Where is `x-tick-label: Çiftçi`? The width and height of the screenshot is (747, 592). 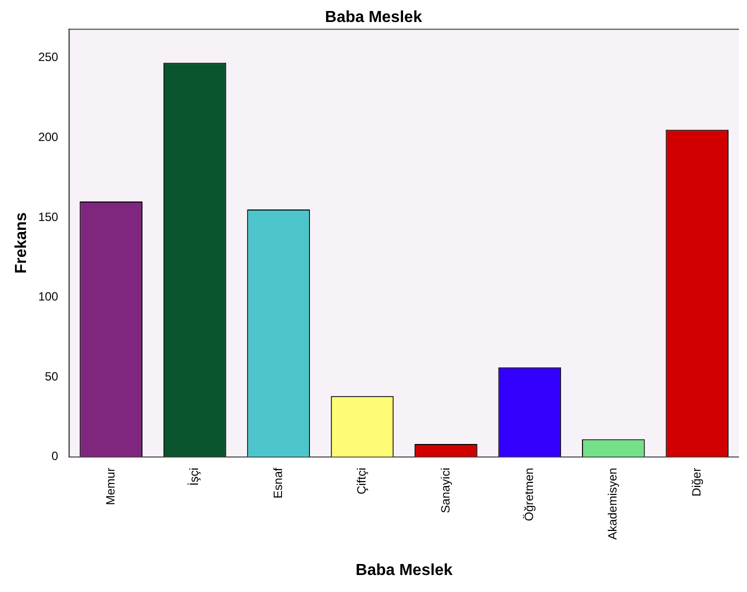
x-tick-label: Çiftçi is located at coordinates (361, 481).